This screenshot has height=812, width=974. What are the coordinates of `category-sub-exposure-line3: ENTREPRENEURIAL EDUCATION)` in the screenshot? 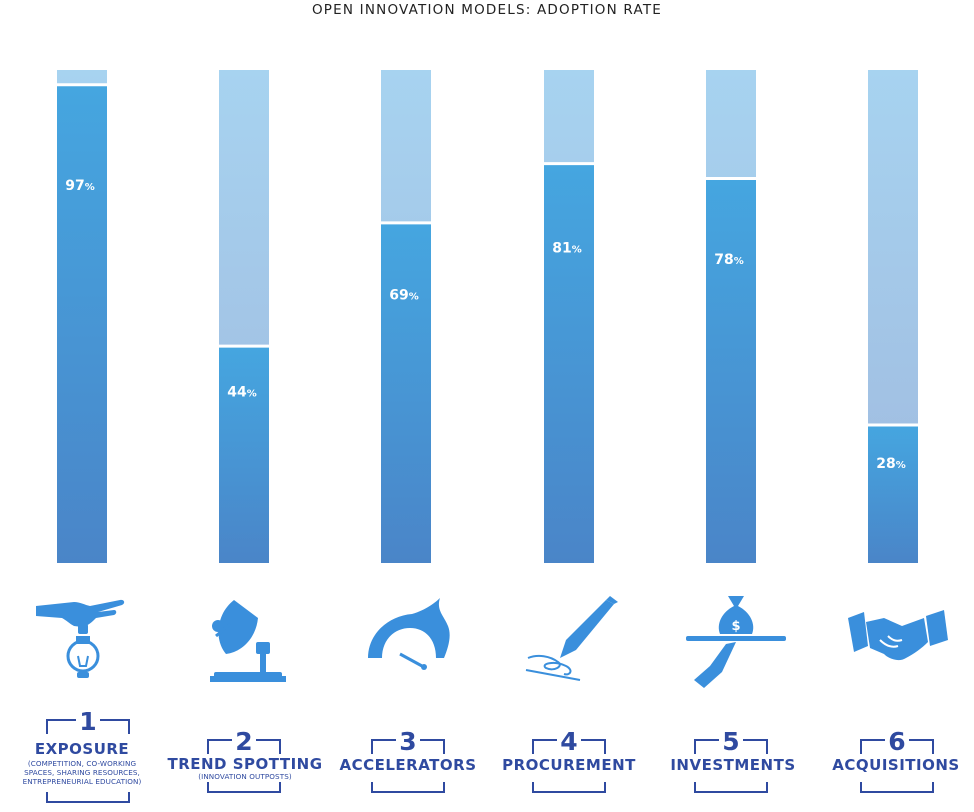 It's located at (82, 781).